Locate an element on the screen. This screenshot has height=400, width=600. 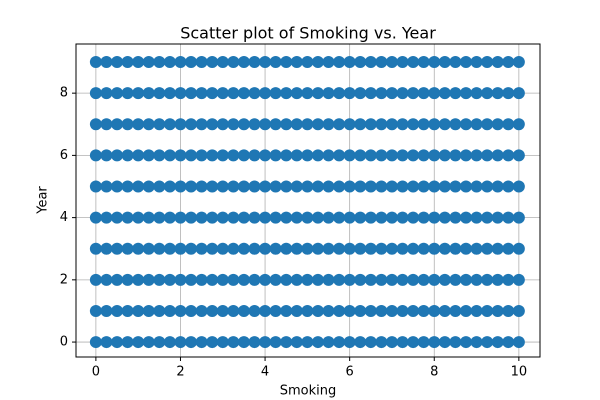
x-tick-label: 10 is located at coordinates (519, 372).